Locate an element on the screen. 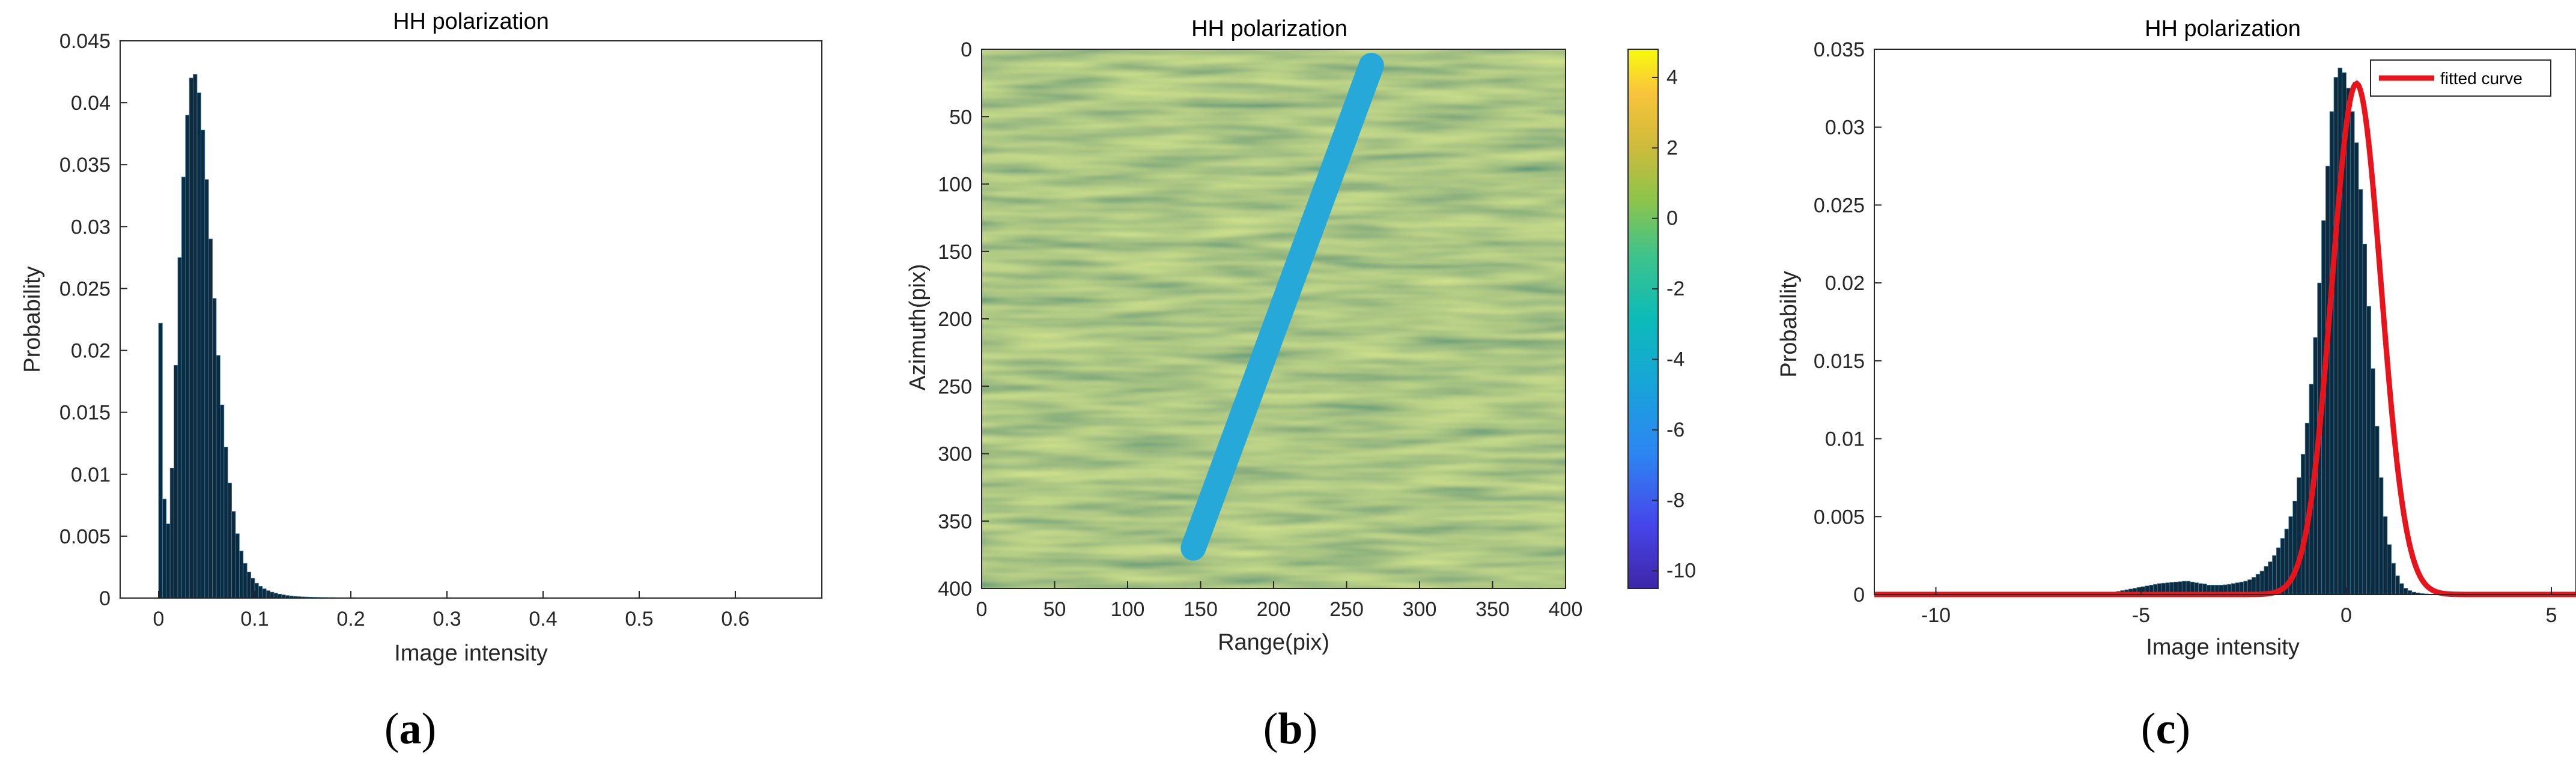 This screenshot has height=771, width=2576. panel-c-legend: fitted curve is located at coordinates (2460, 78).